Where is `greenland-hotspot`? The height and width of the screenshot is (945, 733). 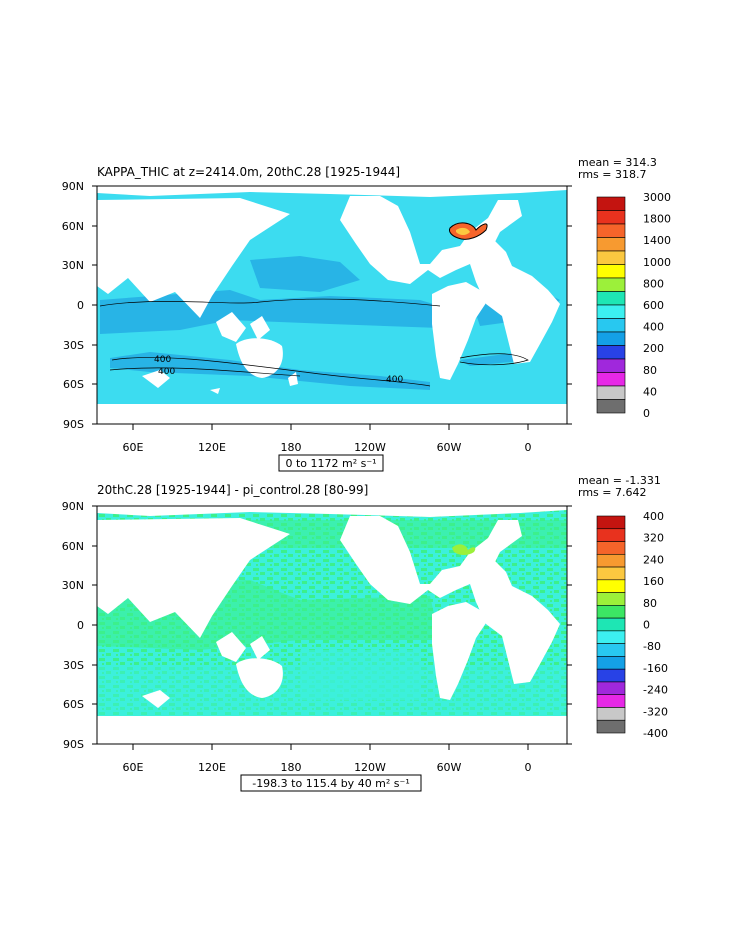
greenland-hotspot is located at coordinates (468, 231).